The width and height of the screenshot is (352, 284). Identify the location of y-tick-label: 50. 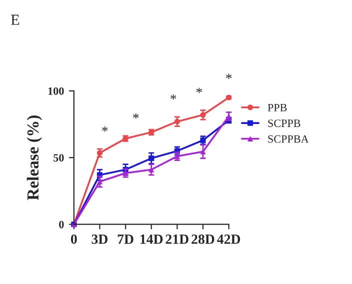
(59, 158).